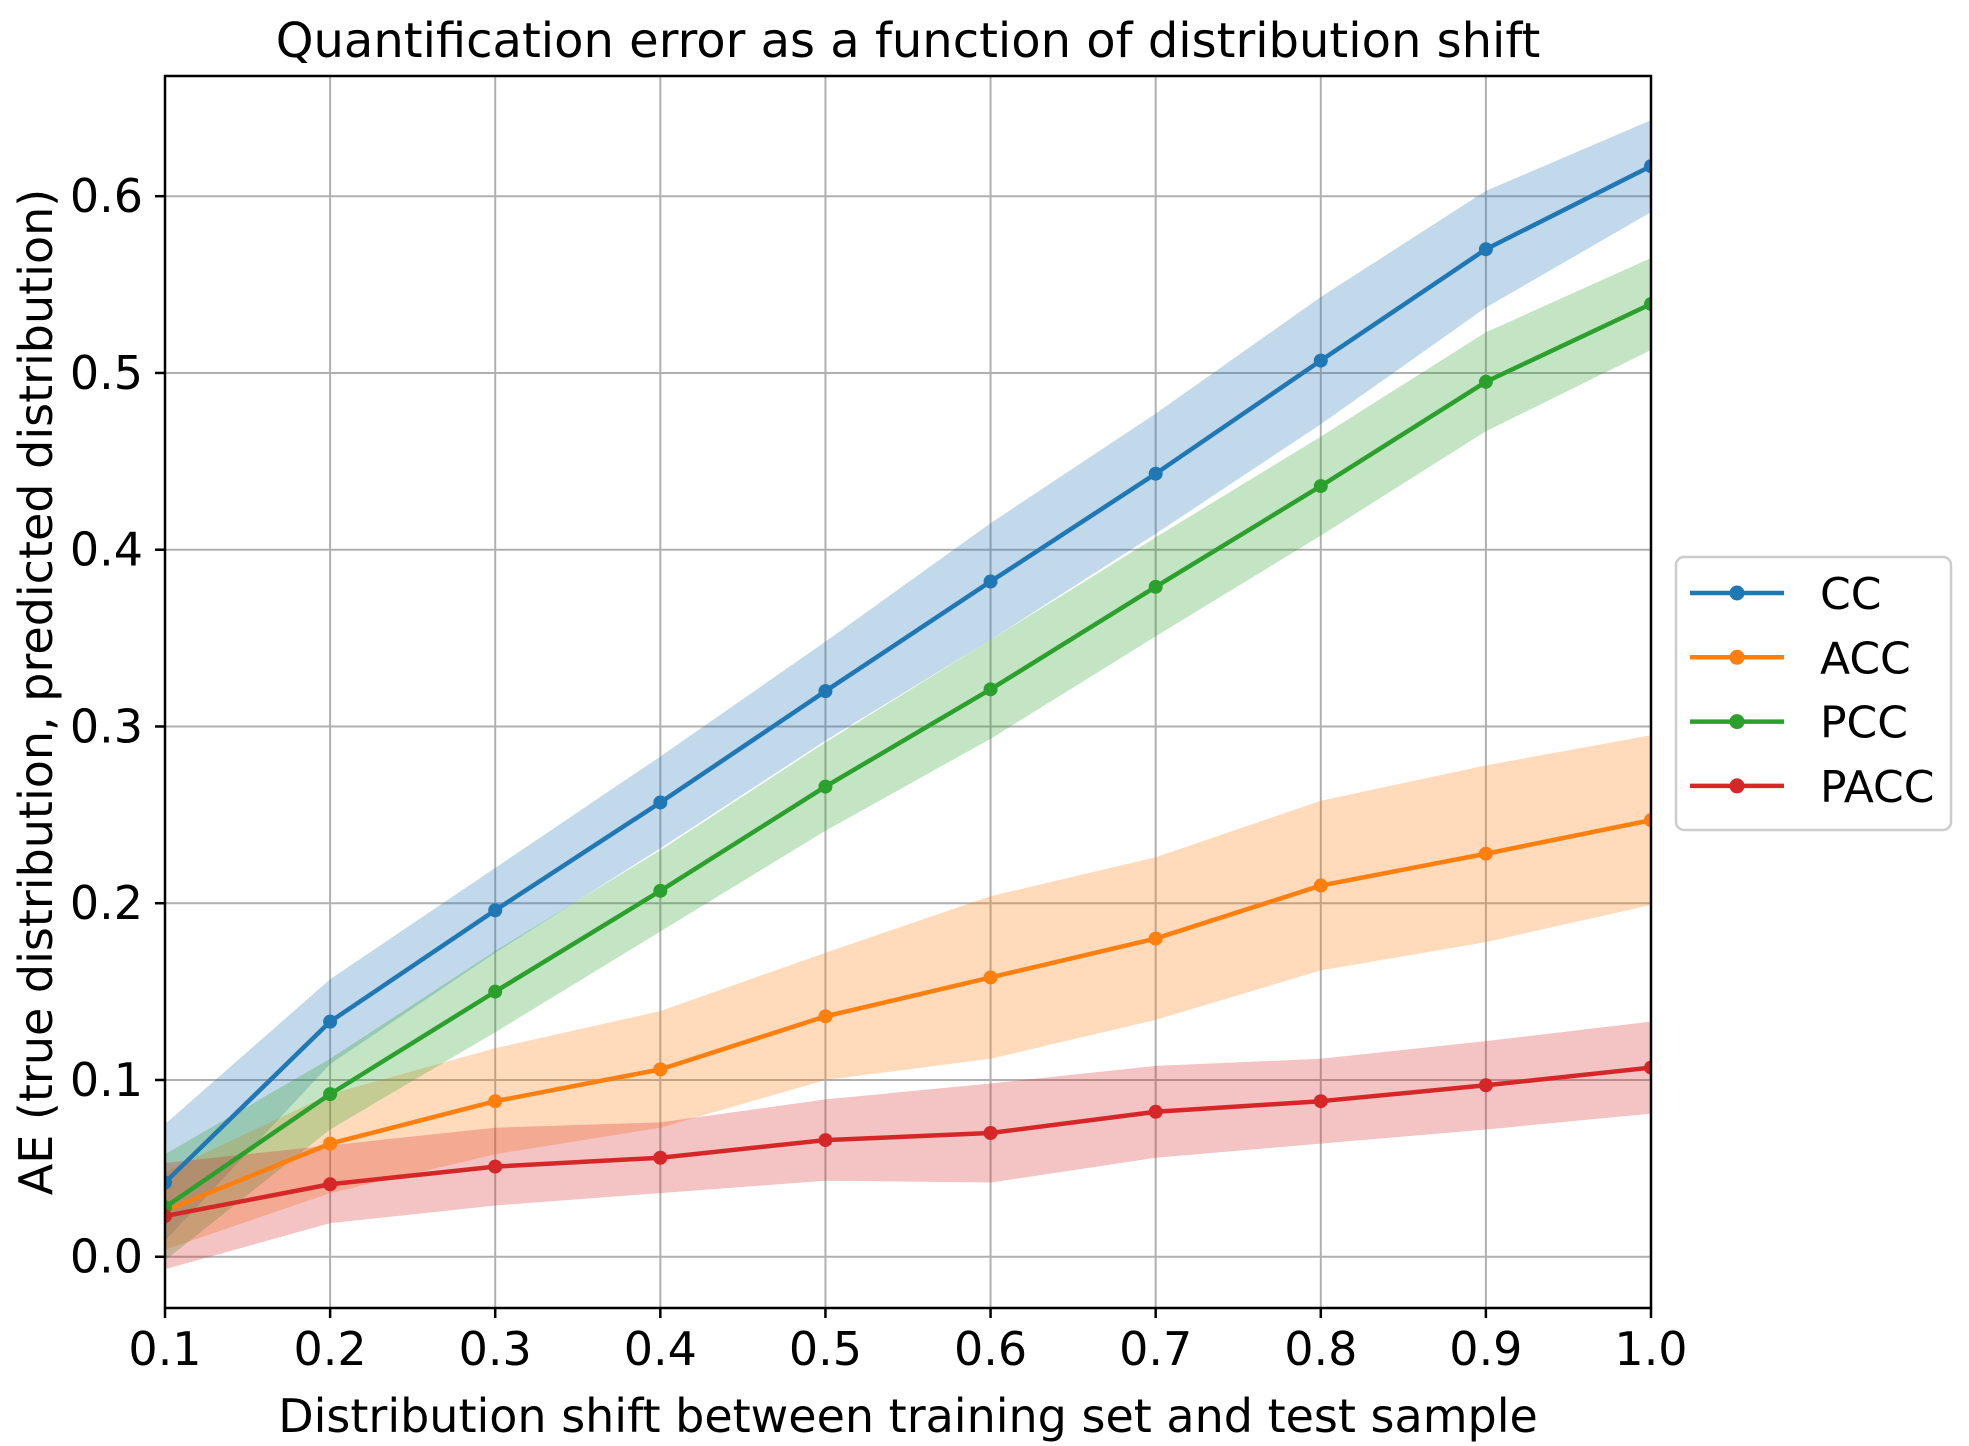 This screenshot has height=1446, width=1969. I want to click on y-tick-label-0.5: 0.5, so click(106, 373).